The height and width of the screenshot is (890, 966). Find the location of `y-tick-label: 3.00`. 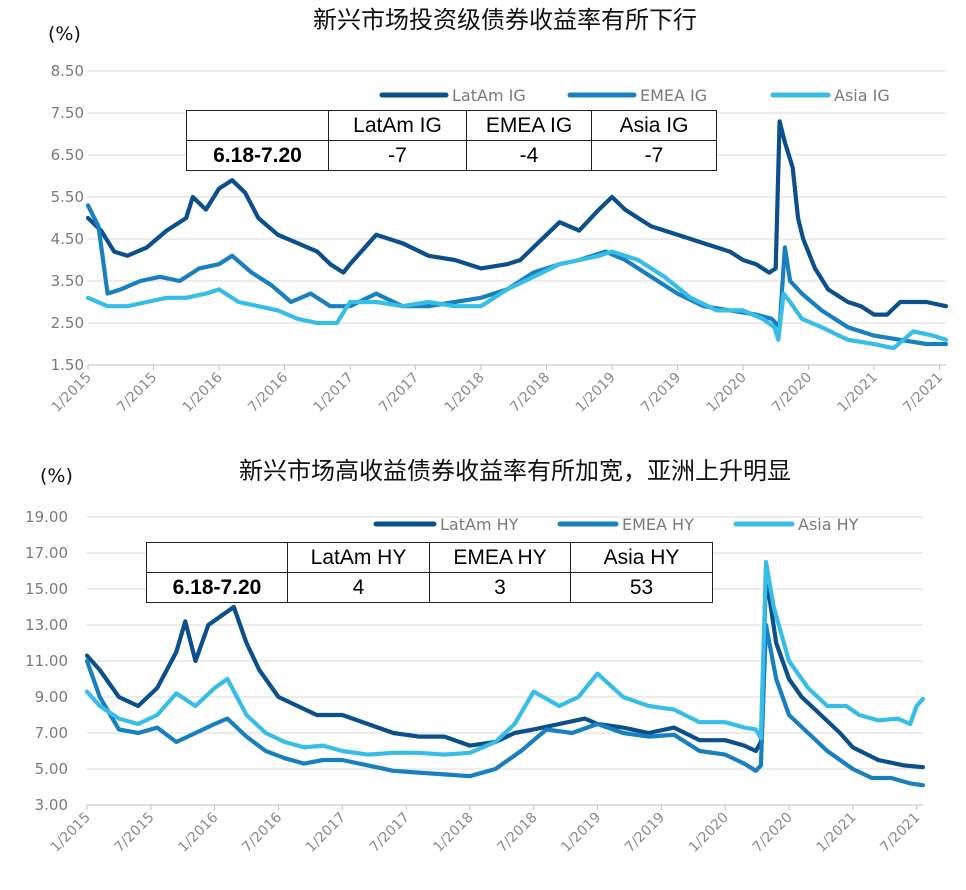

y-tick-label: 3.00 is located at coordinates (51, 805).